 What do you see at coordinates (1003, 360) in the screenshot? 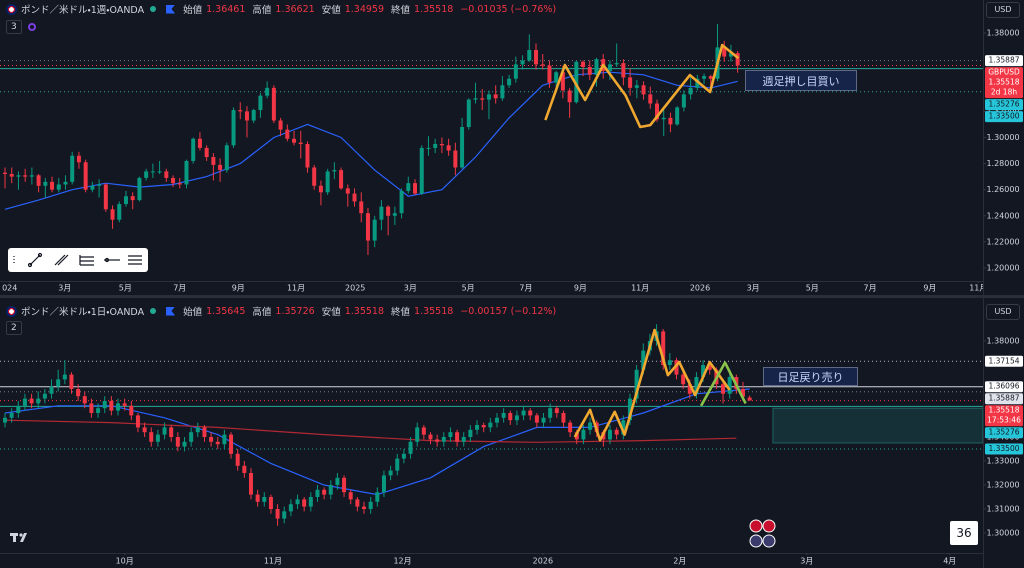
I see `price-badge: 1.37154` at bounding box center [1003, 360].